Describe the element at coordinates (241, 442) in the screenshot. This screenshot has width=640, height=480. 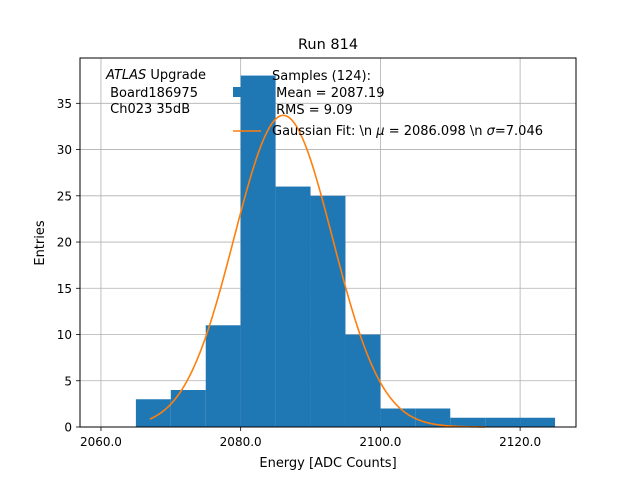
I see `x-tick-label-1: 2080.0` at that location.